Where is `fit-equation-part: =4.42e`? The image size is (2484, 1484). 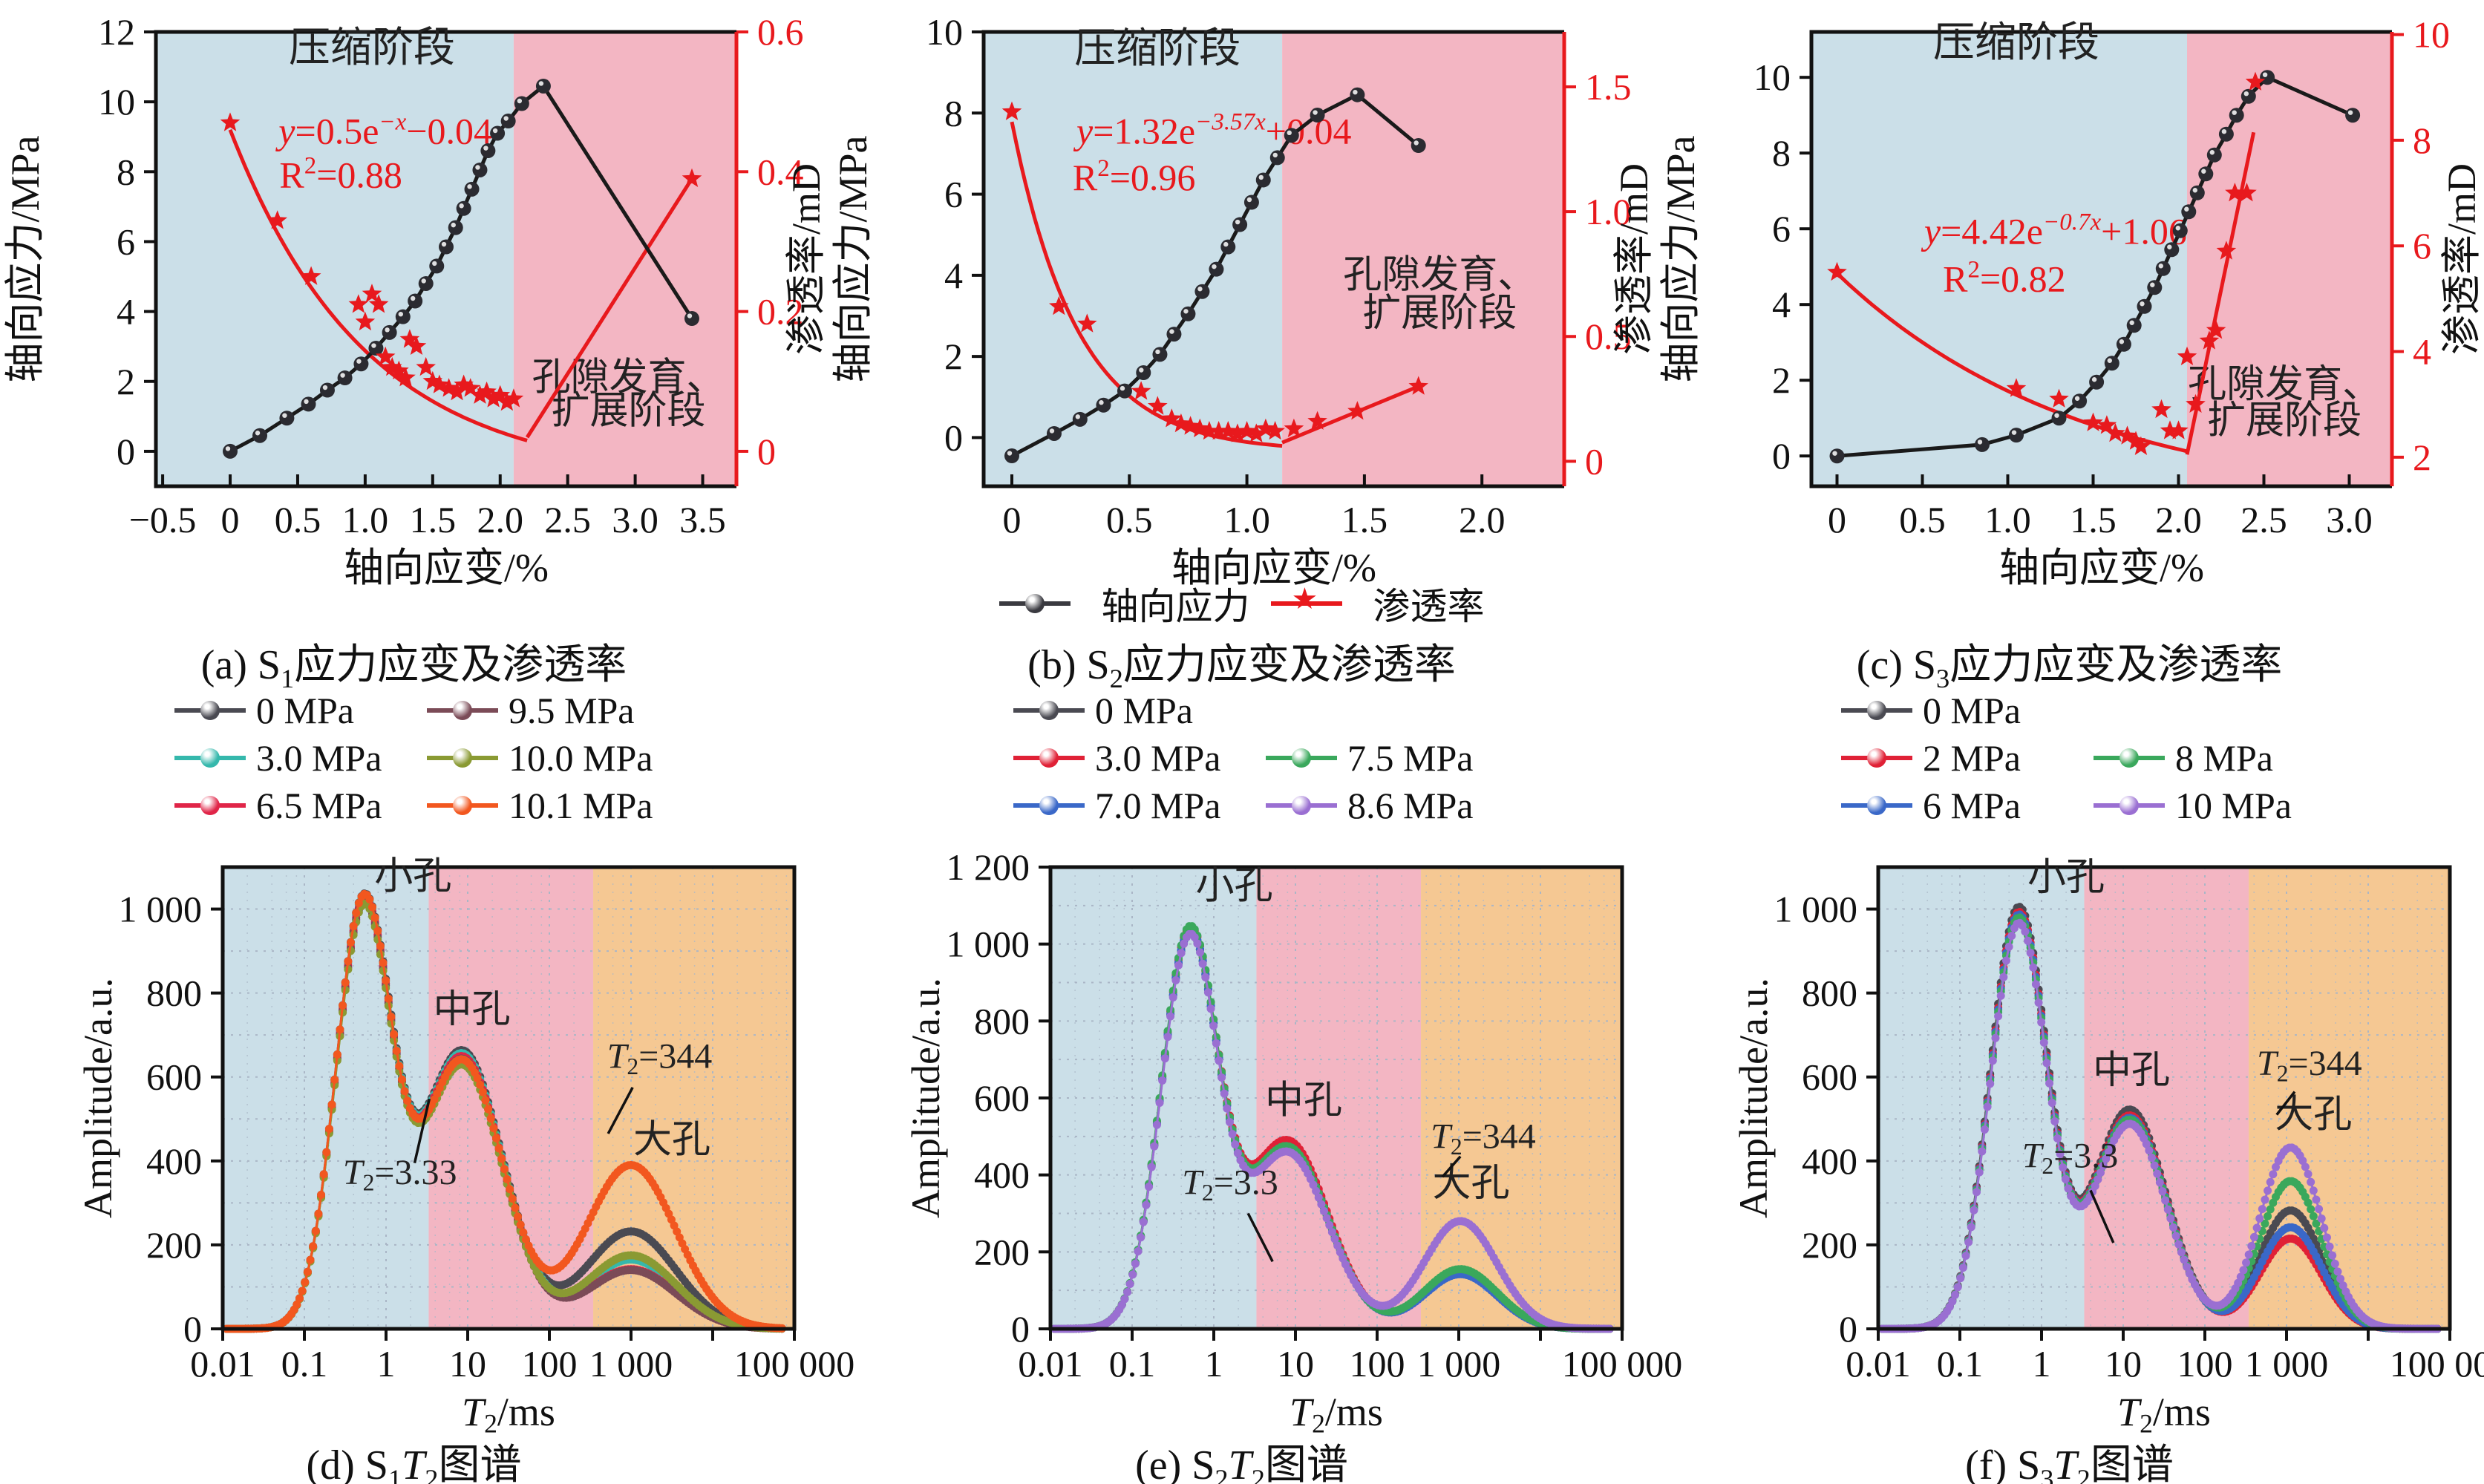
fit-equation-part: =4.42e is located at coordinates (1992, 231).